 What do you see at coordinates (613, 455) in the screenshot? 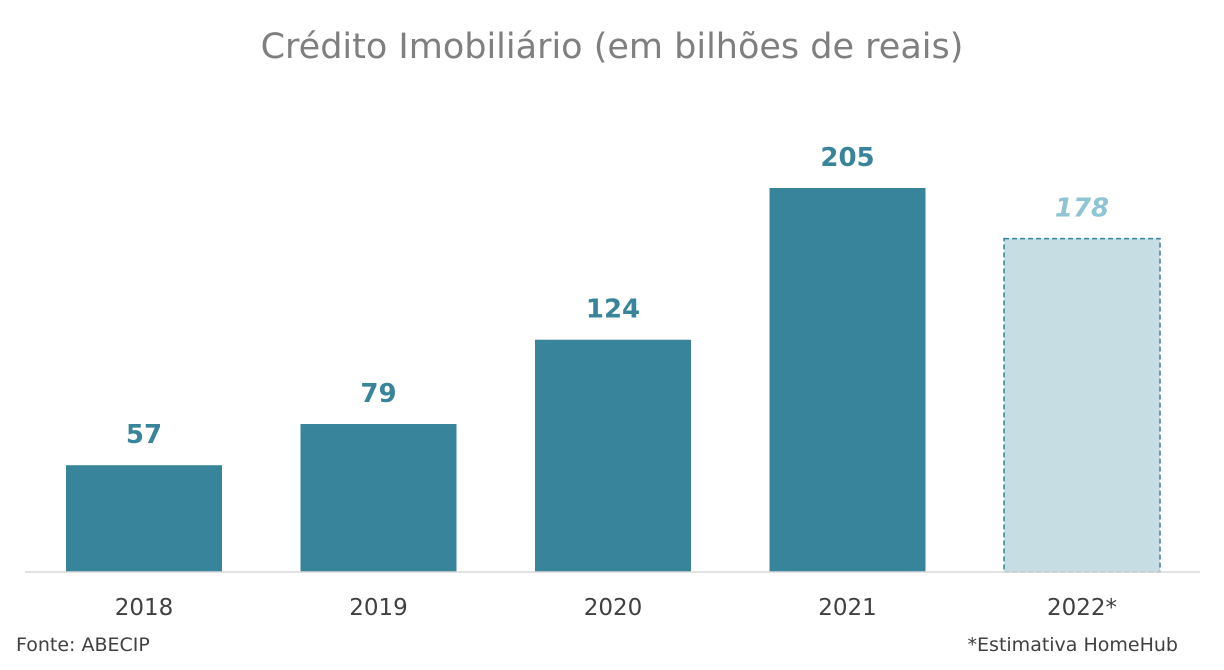
I see `bar-2020` at bounding box center [613, 455].